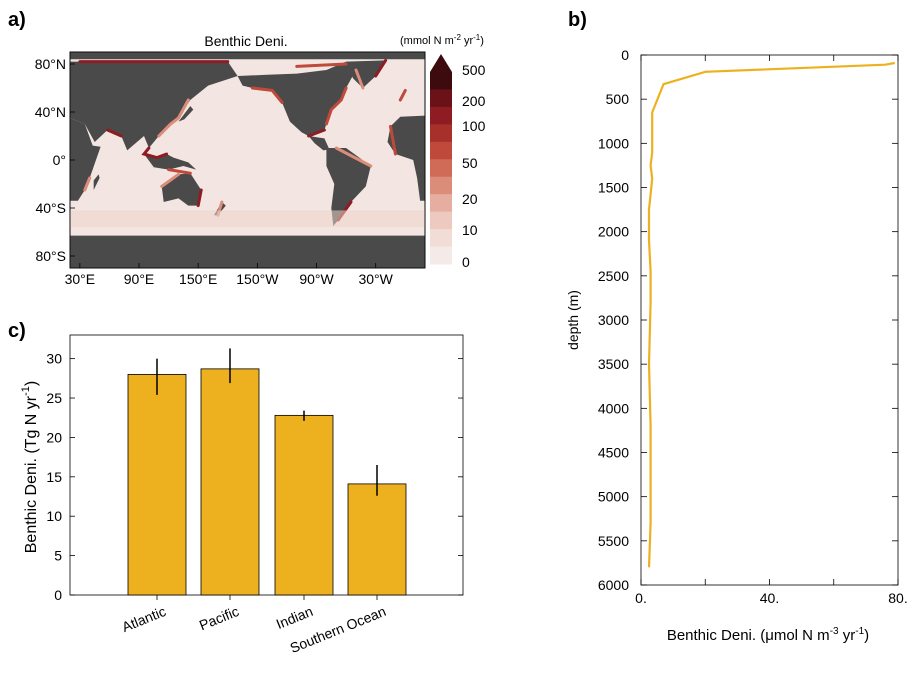  Describe the element at coordinates (613, 320) in the screenshot. I see `depth-y-tick-label: 3000` at that location.